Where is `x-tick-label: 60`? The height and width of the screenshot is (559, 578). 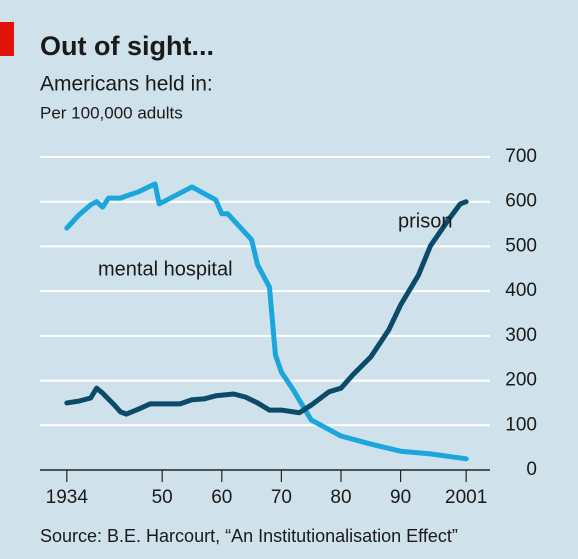
x-tick-label: 60 is located at coordinates (221, 497).